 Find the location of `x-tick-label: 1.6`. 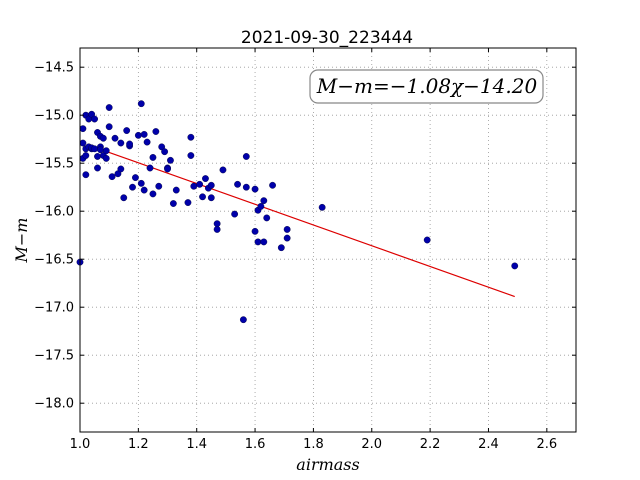

x-tick-label: 1.6 is located at coordinates (255, 444).